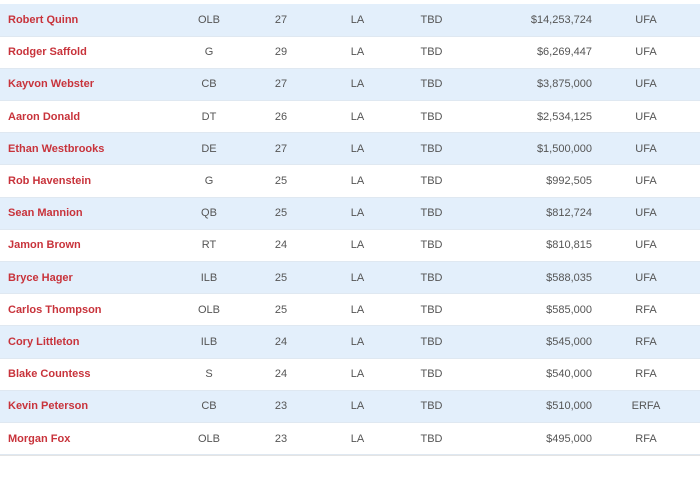 This screenshot has height=477, width=700. I want to click on player-name-link: Jamon Brown, so click(83, 246).